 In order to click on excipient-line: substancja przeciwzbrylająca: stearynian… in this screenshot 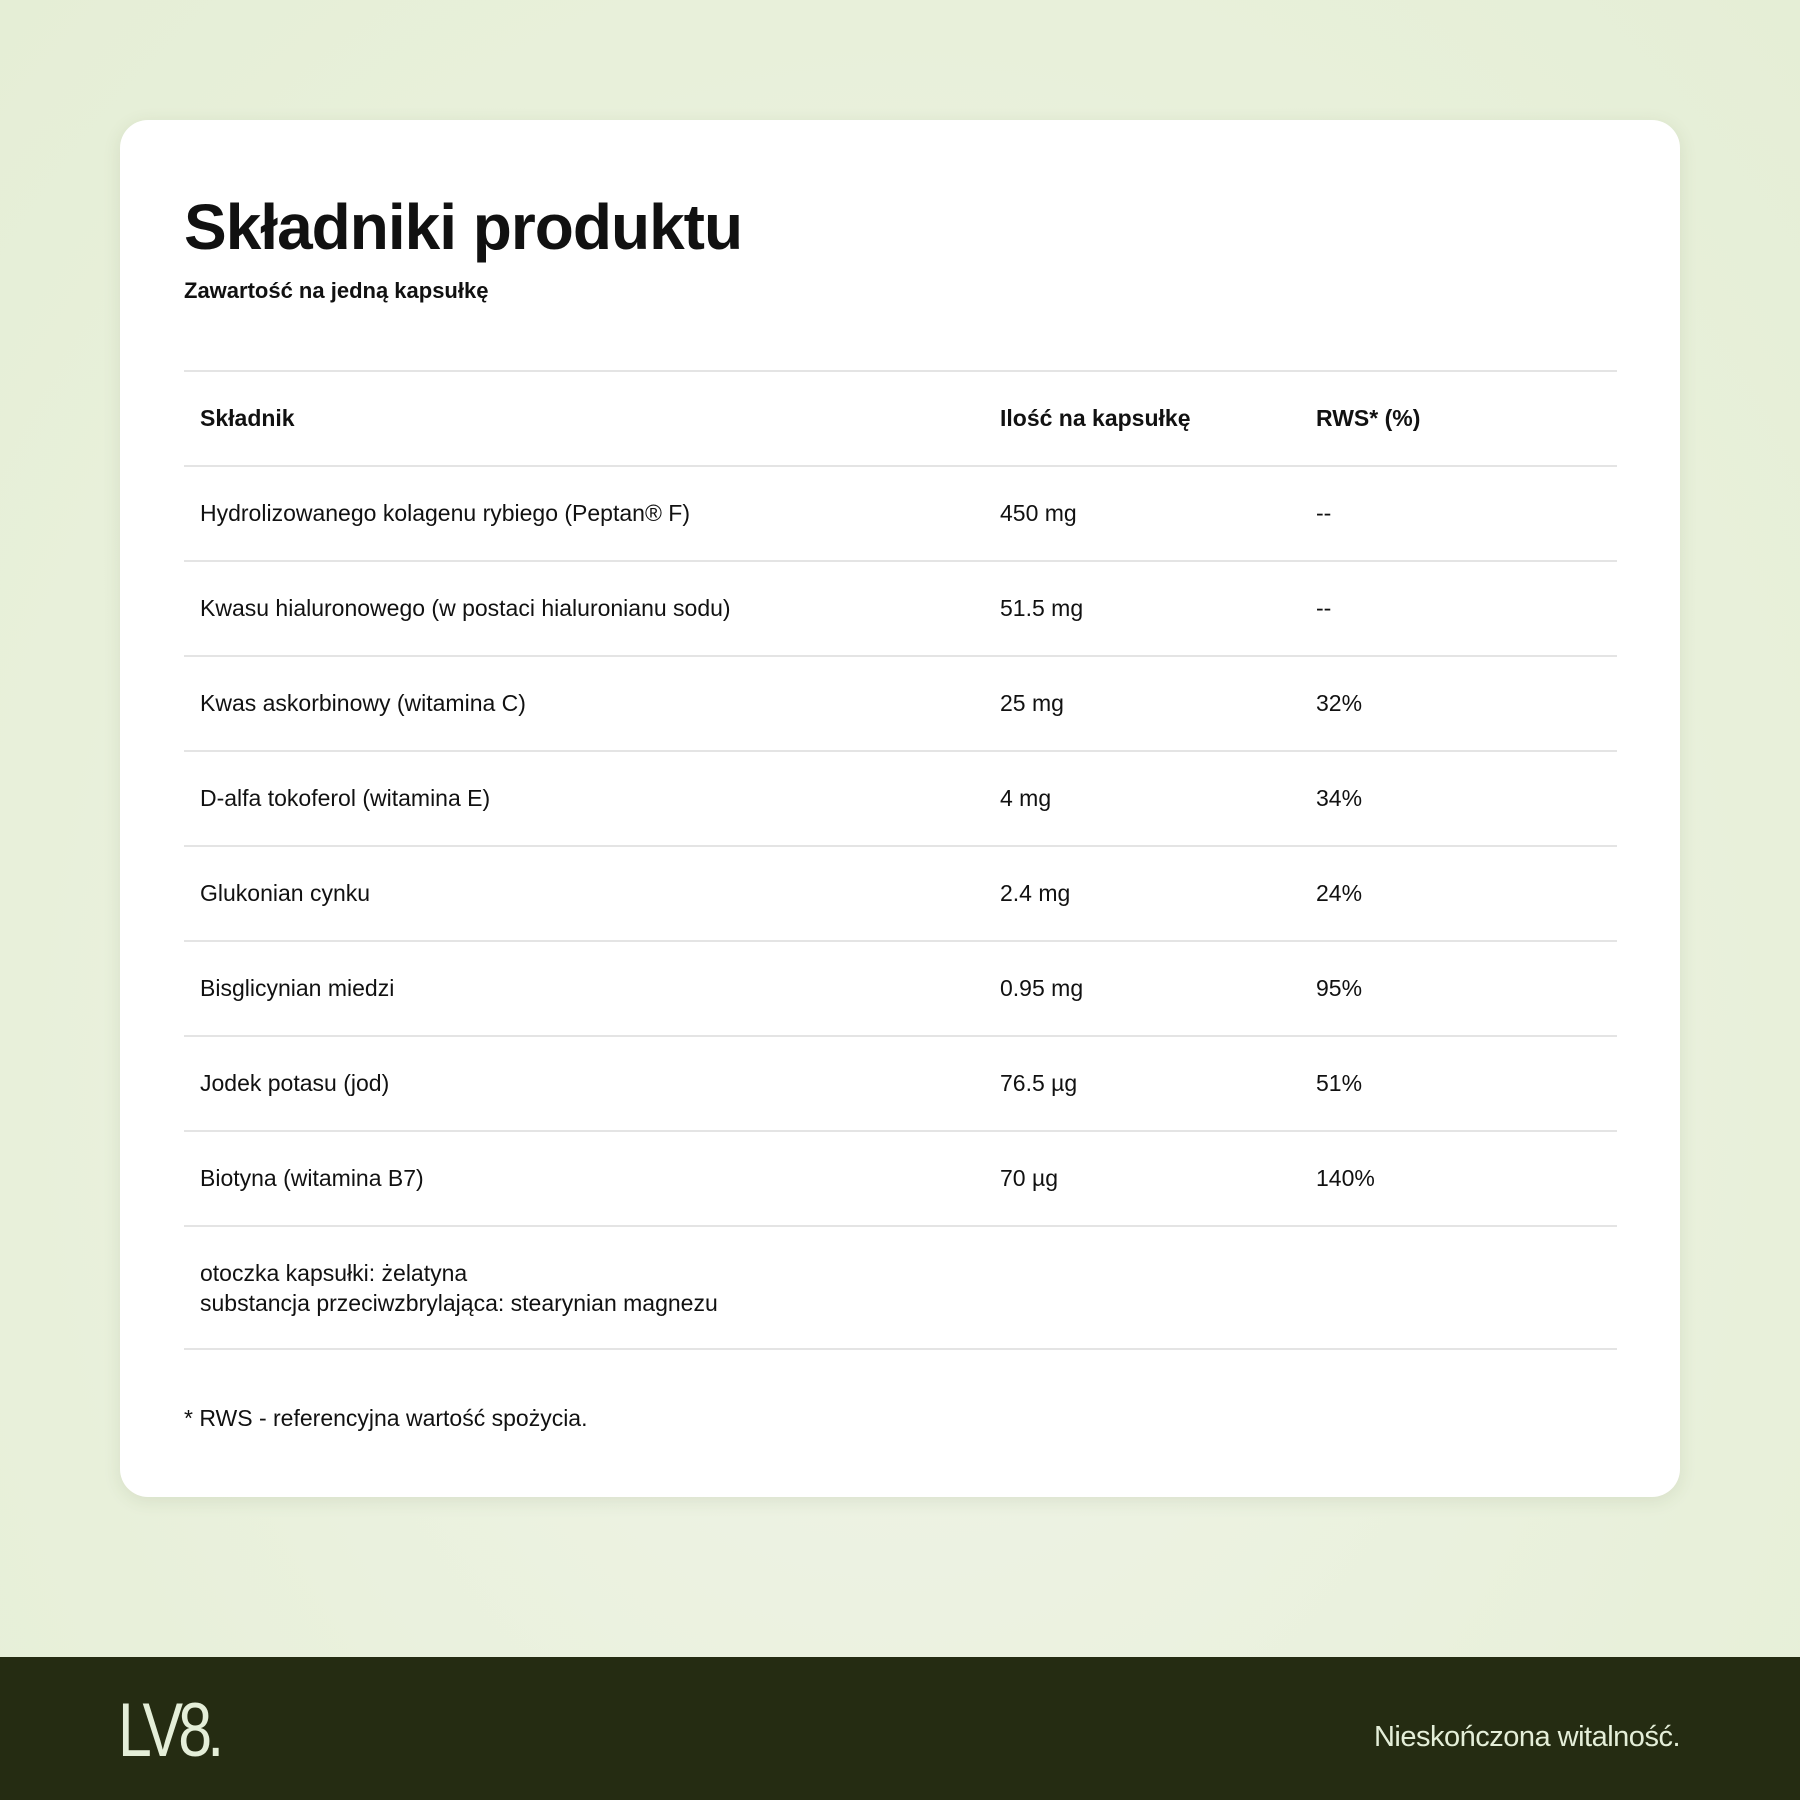, I will do `click(459, 1302)`.